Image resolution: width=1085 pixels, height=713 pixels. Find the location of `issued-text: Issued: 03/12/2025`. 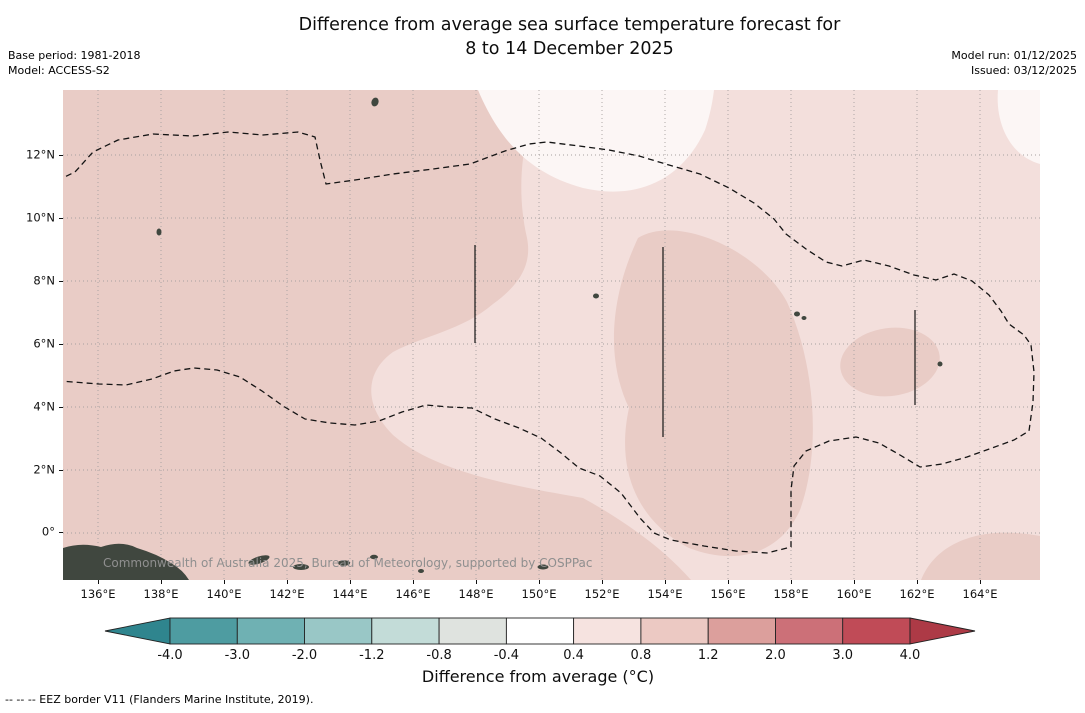

issued-text: Issued: 03/12/2025 is located at coordinates (1023, 70).